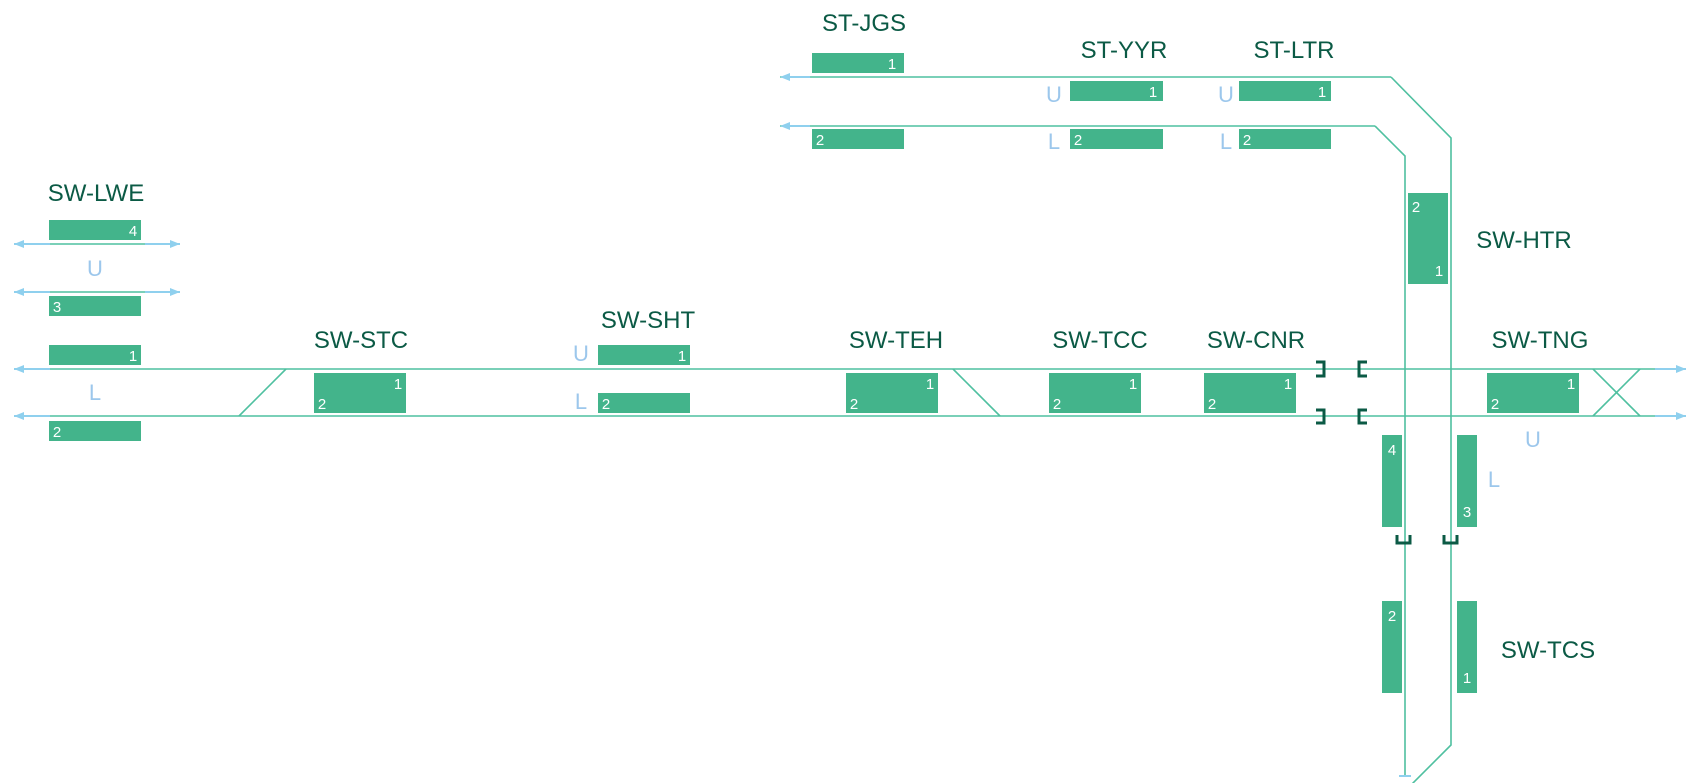 This screenshot has width=1692, height=783. I want to click on track-line-top-lower-curve, so click(1390, 450).